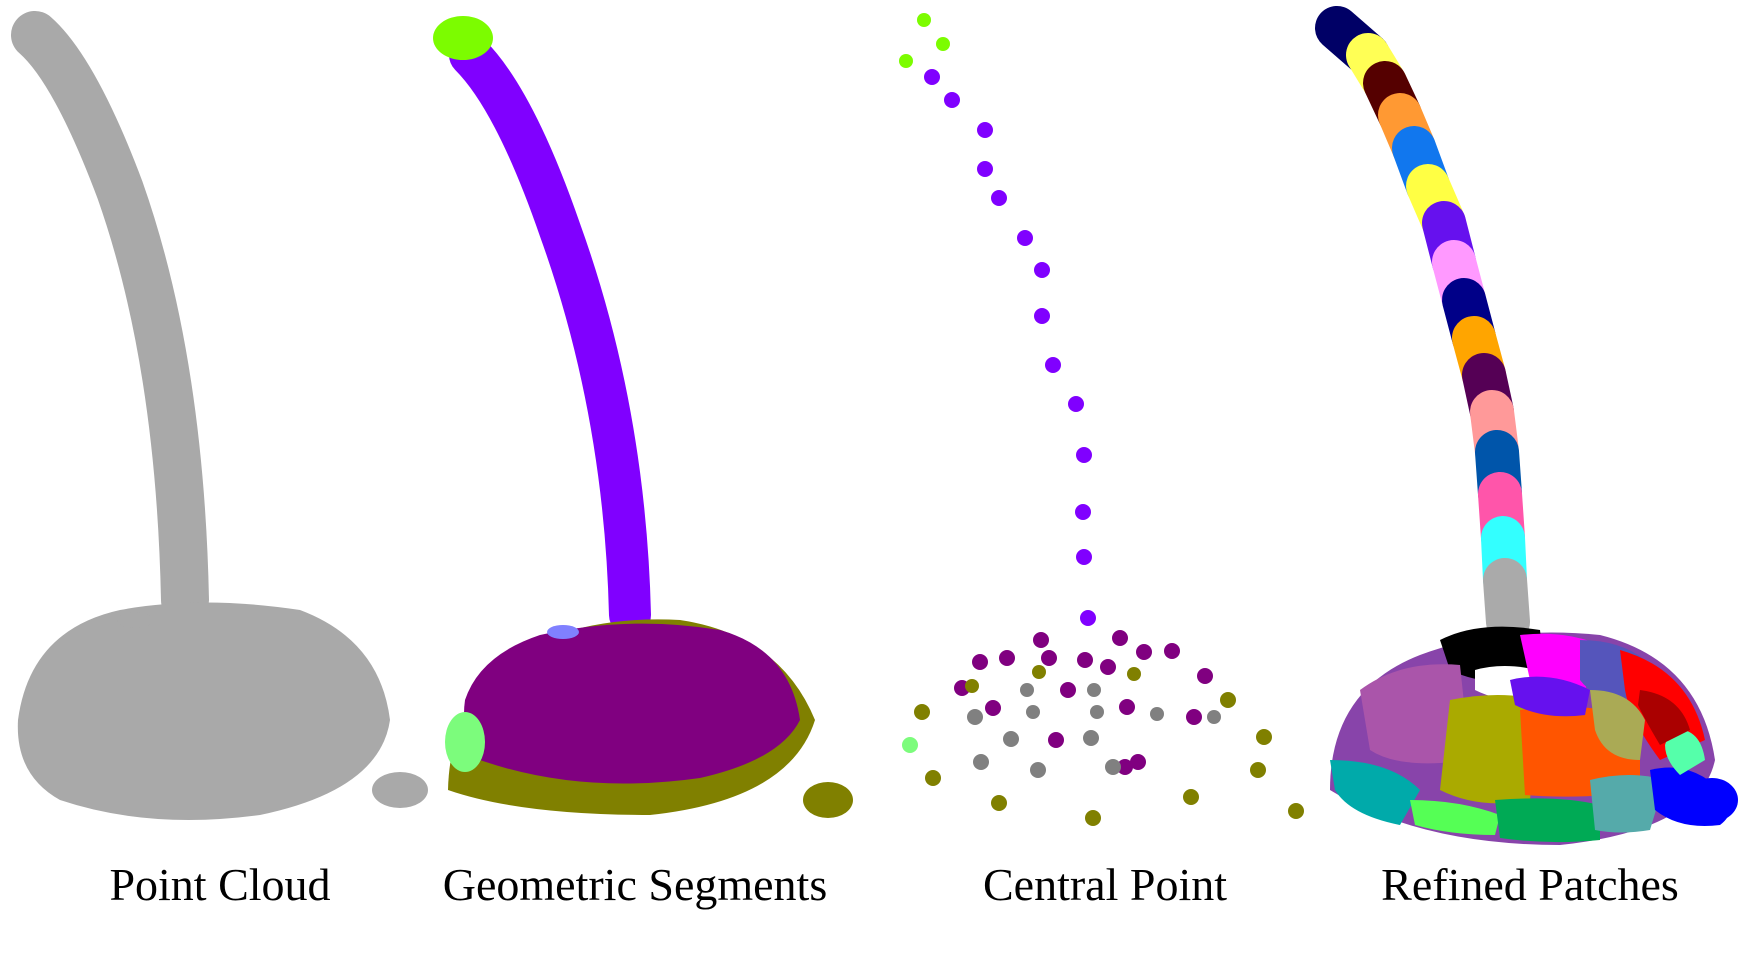 The width and height of the screenshot is (1750, 955). I want to click on spout-patch, so click(1712, 800).